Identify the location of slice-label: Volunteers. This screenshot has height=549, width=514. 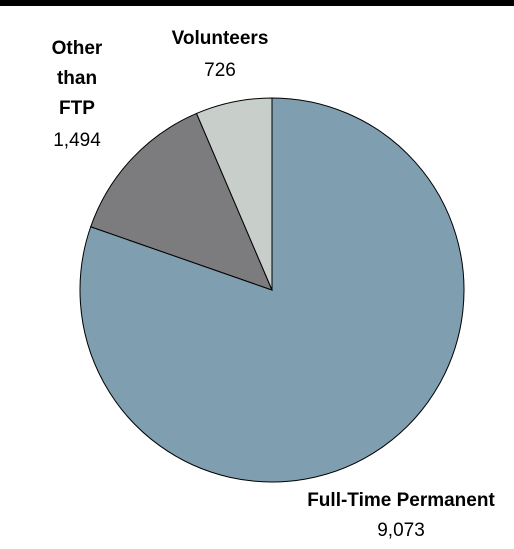
(220, 38).